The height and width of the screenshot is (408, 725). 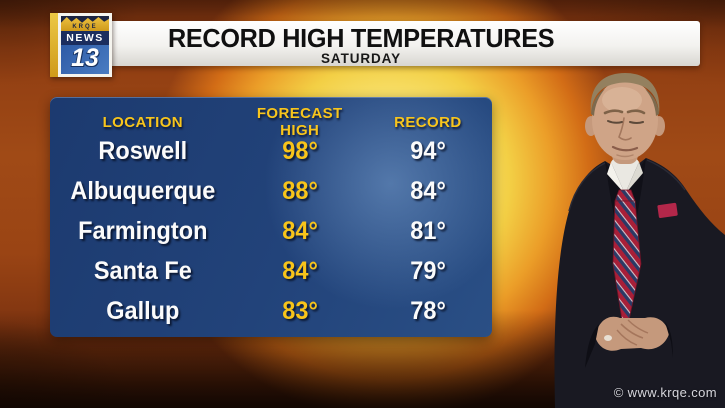 What do you see at coordinates (299, 122) in the screenshot?
I see `column-header-forecast-high: FORECAST HIGH` at bounding box center [299, 122].